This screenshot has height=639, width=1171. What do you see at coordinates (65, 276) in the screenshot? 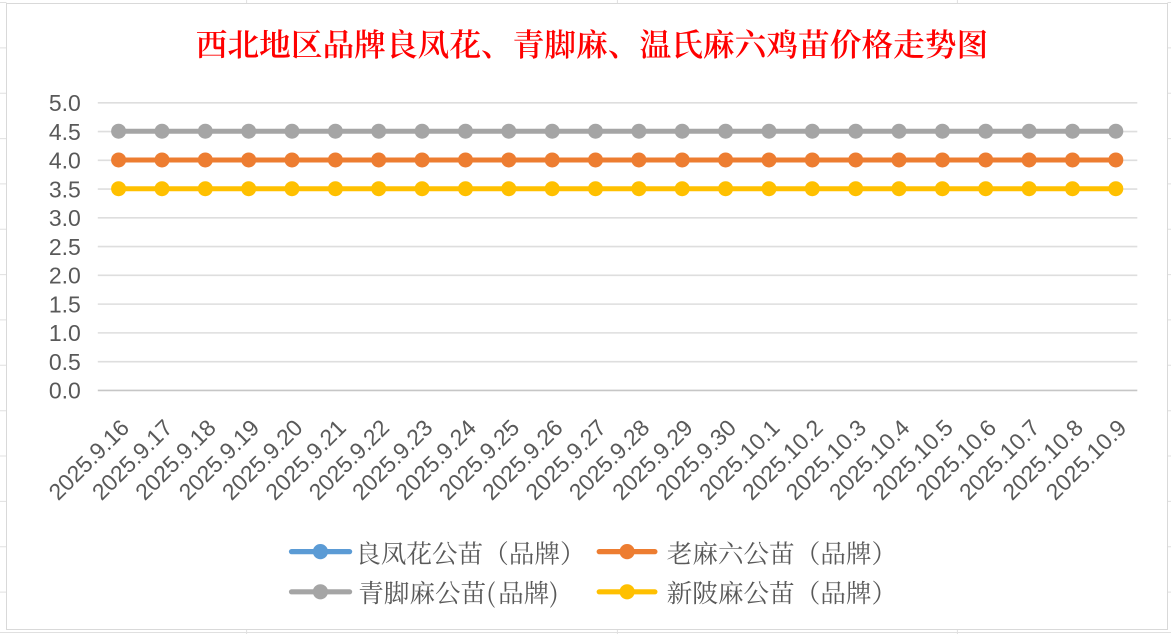
I see `svg-text: 2.0` at bounding box center [65, 276].